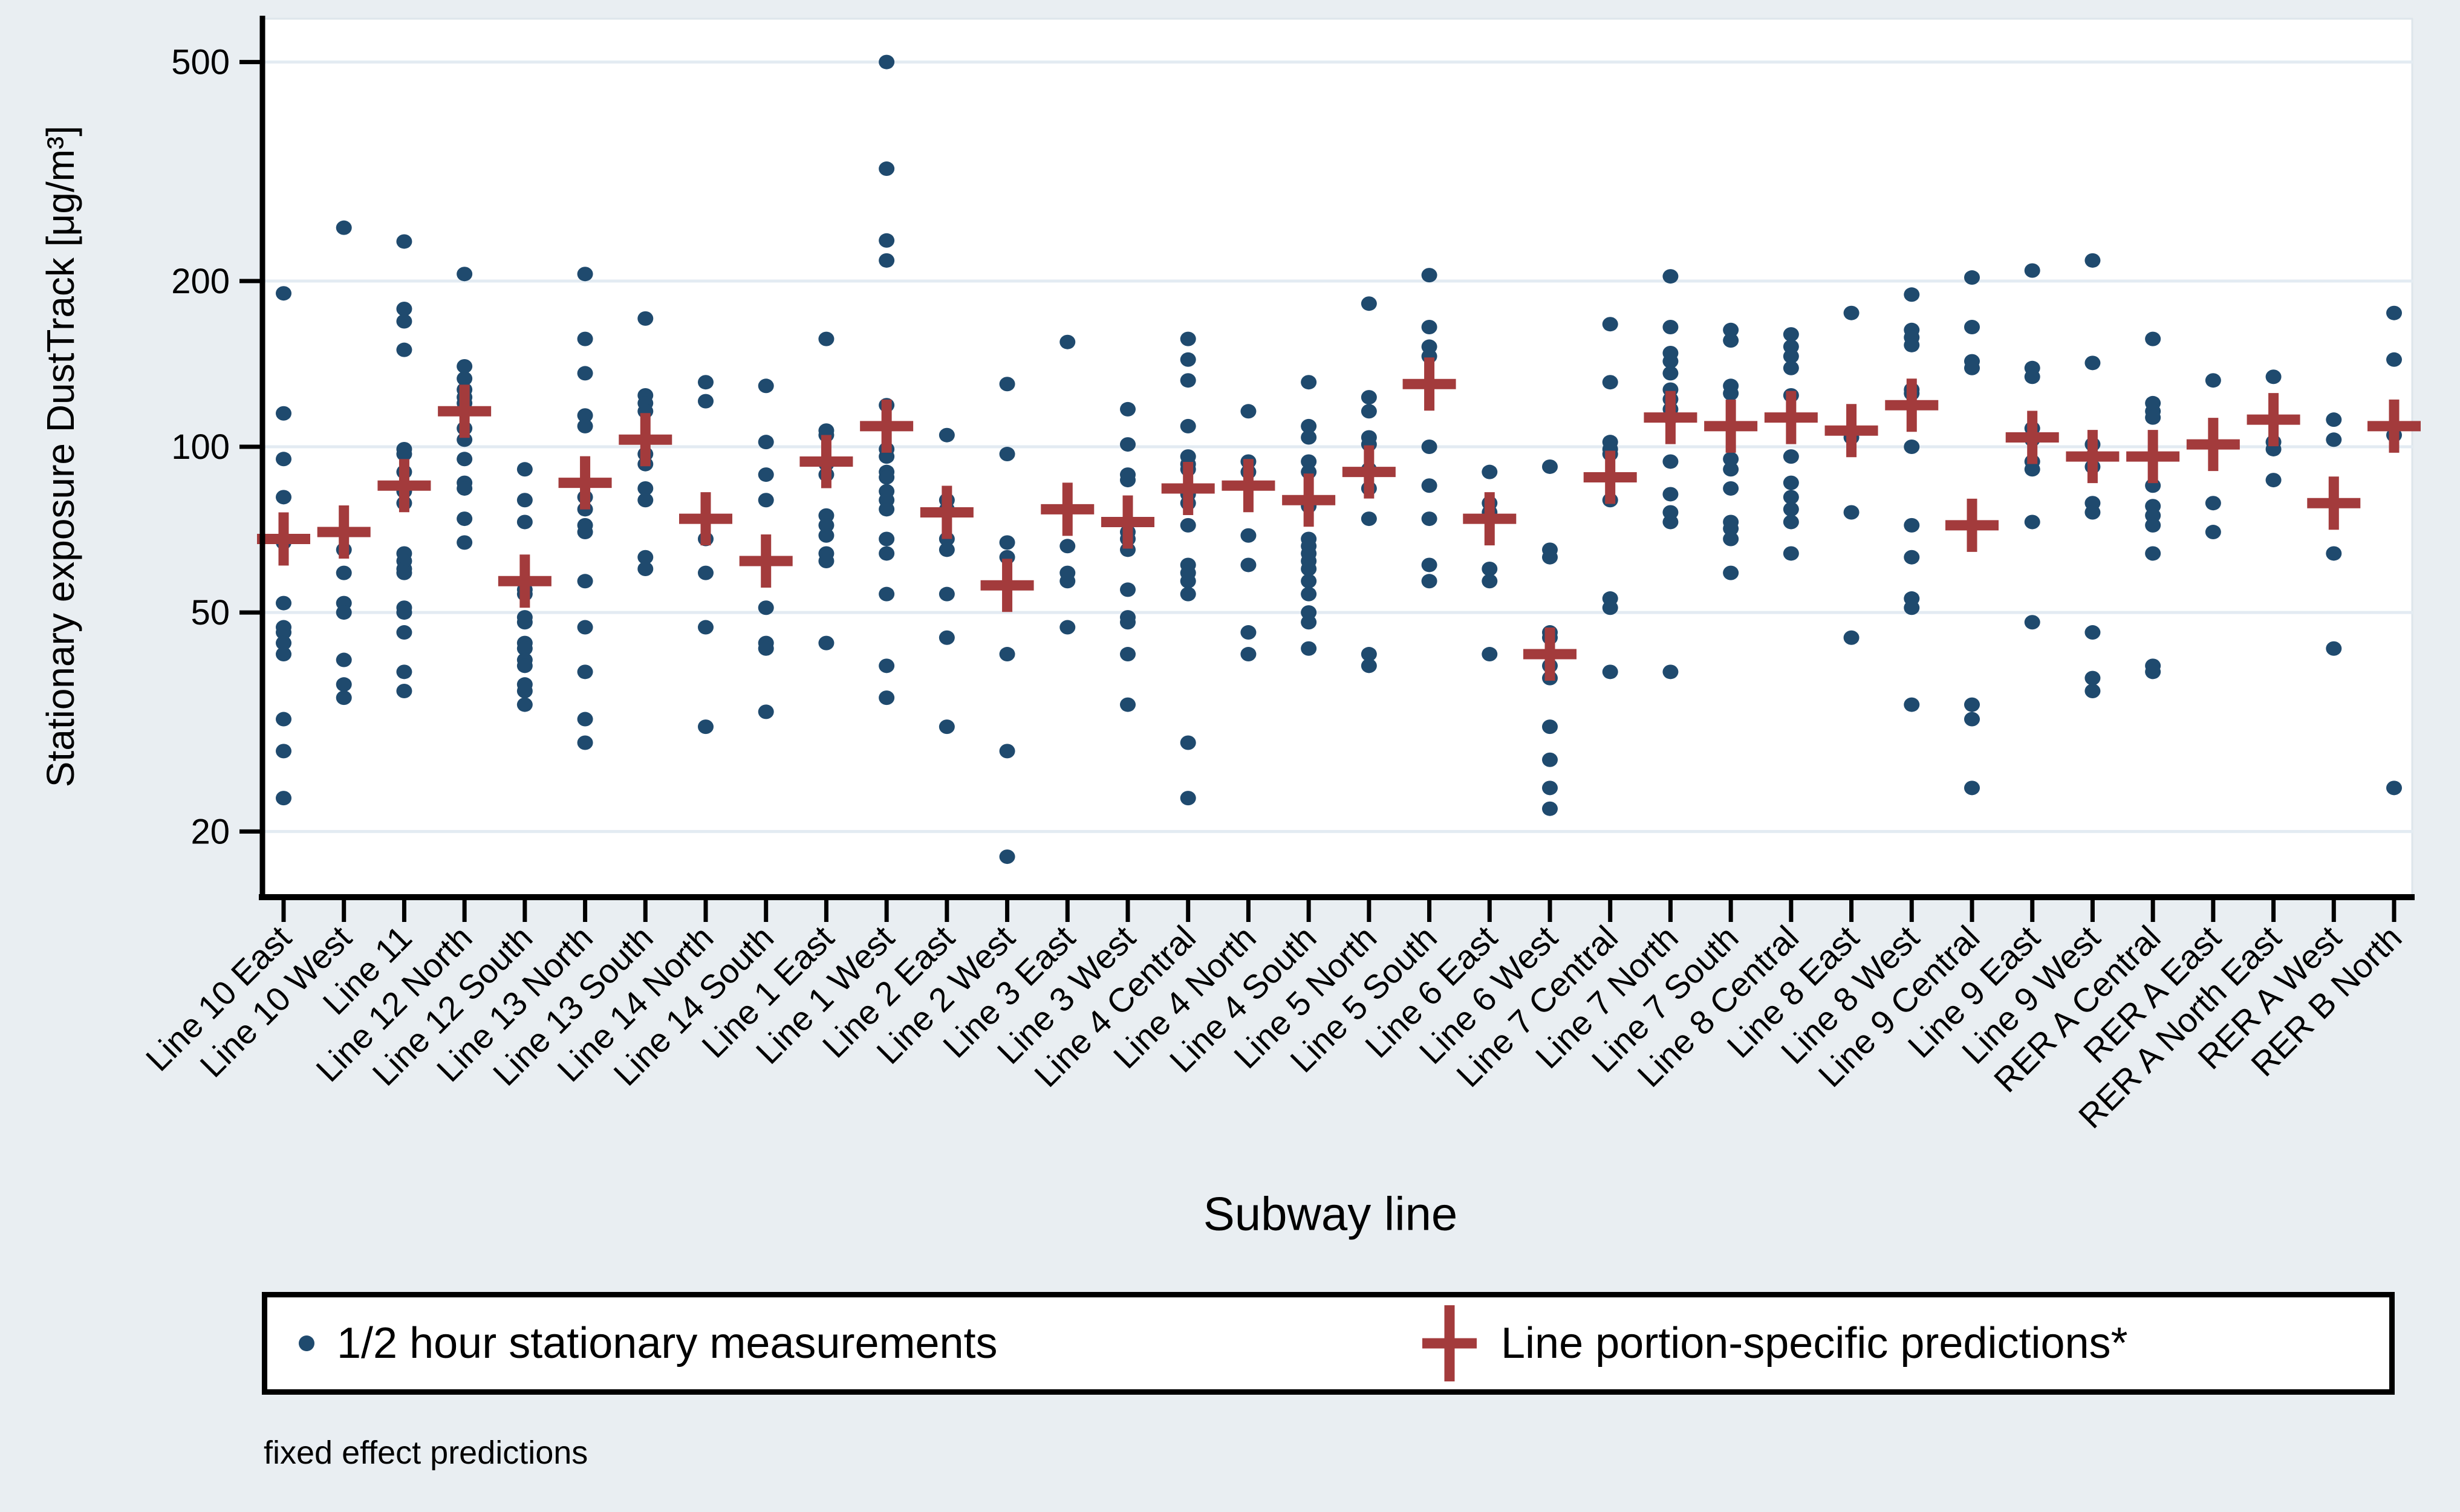 The width and height of the screenshot is (2460, 1512). I want to click on x-axis-title: Subway line, so click(1330, 1214).